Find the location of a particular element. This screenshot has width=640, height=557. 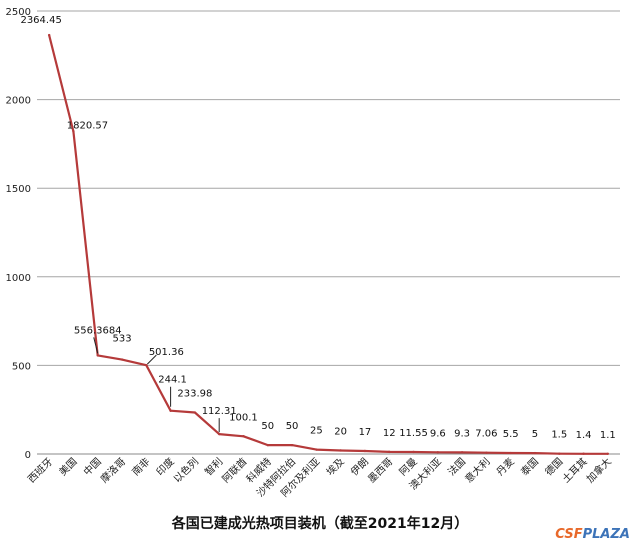

y-tick-label: 2000 is located at coordinates (18, 101).